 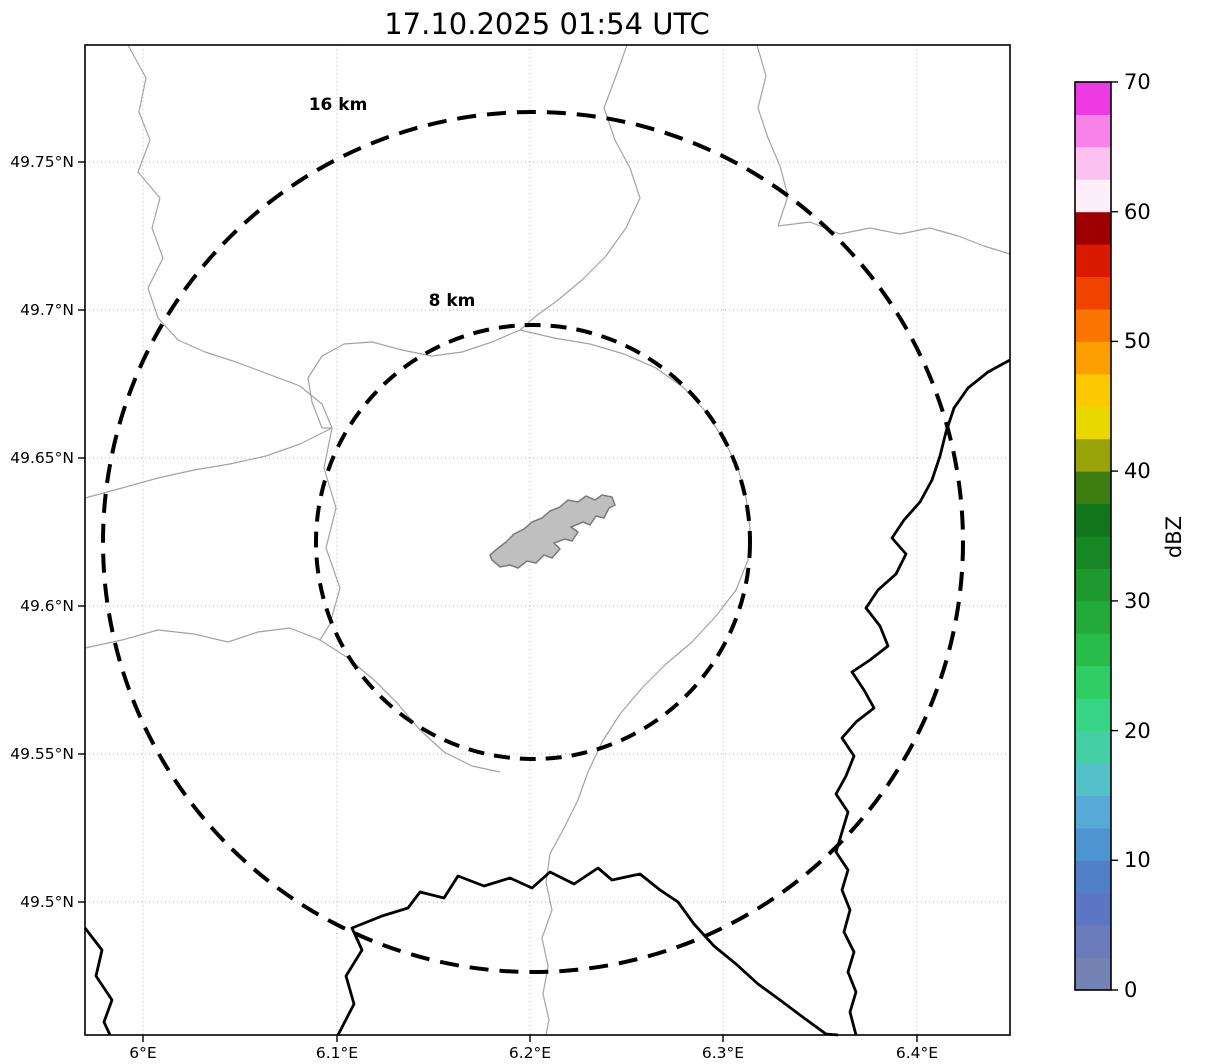 What do you see at coordinates (452, 301) in the screenshot?
I see `range-ring-8km-label: 8 km` at bounding box center [452, 301].